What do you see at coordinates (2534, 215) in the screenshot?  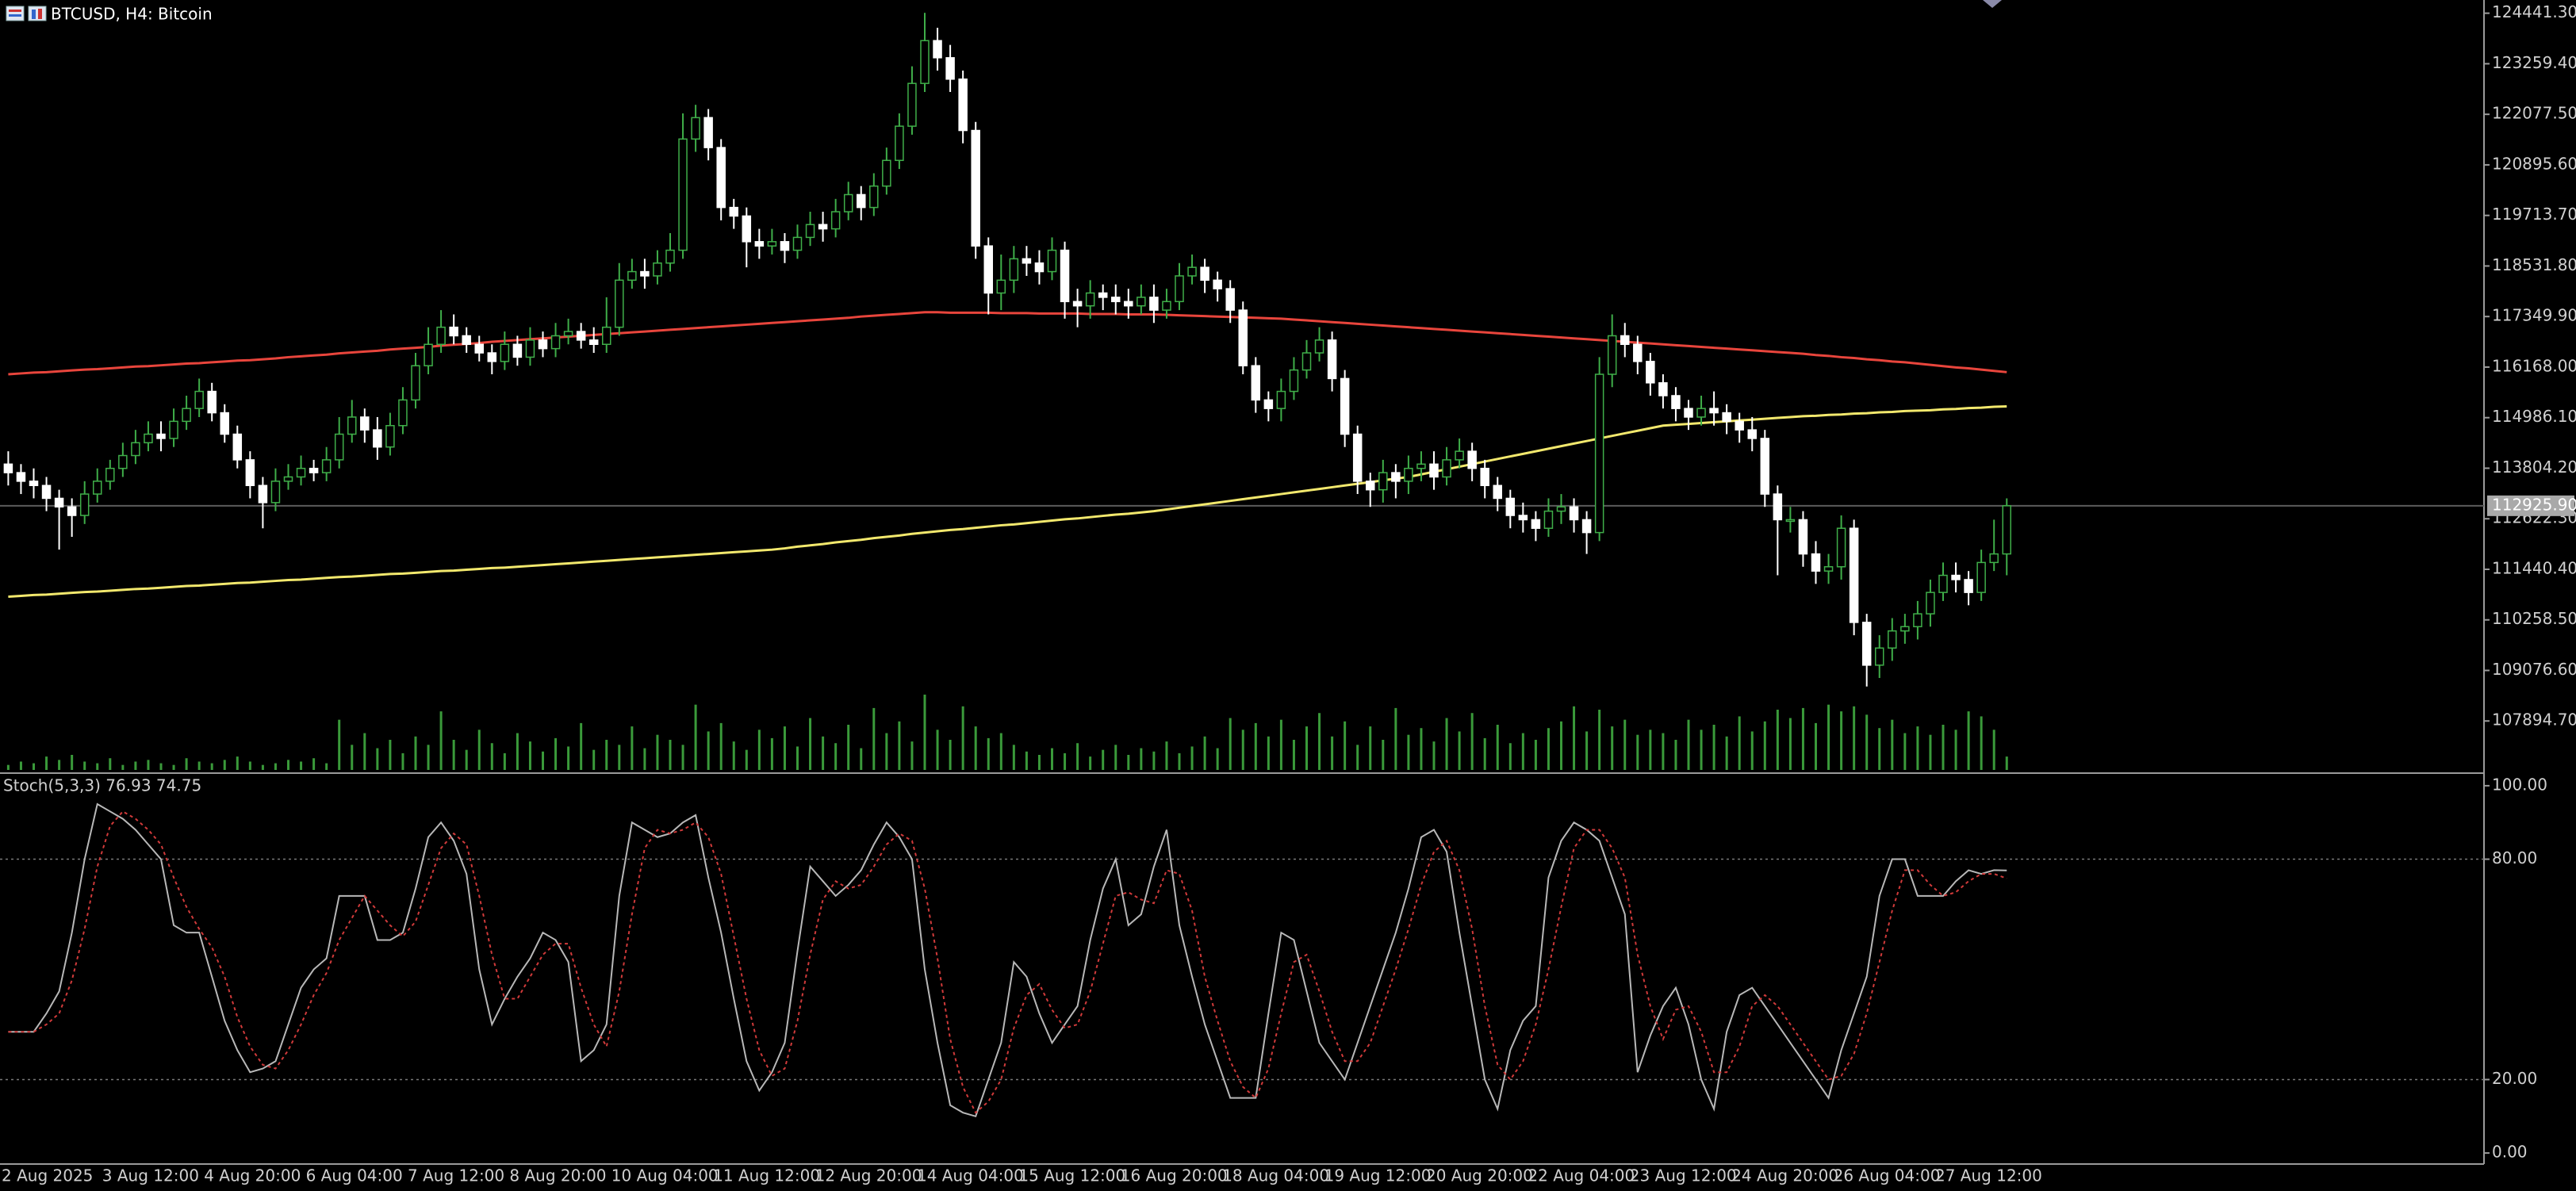 I see `y-tick-label: 119713.70` at bounding box center [2534, 215].